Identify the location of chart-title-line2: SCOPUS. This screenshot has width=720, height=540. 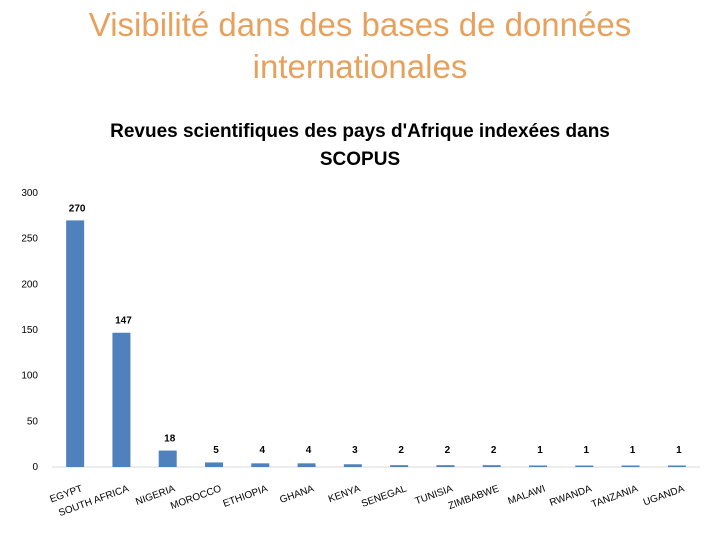
(360, 159).